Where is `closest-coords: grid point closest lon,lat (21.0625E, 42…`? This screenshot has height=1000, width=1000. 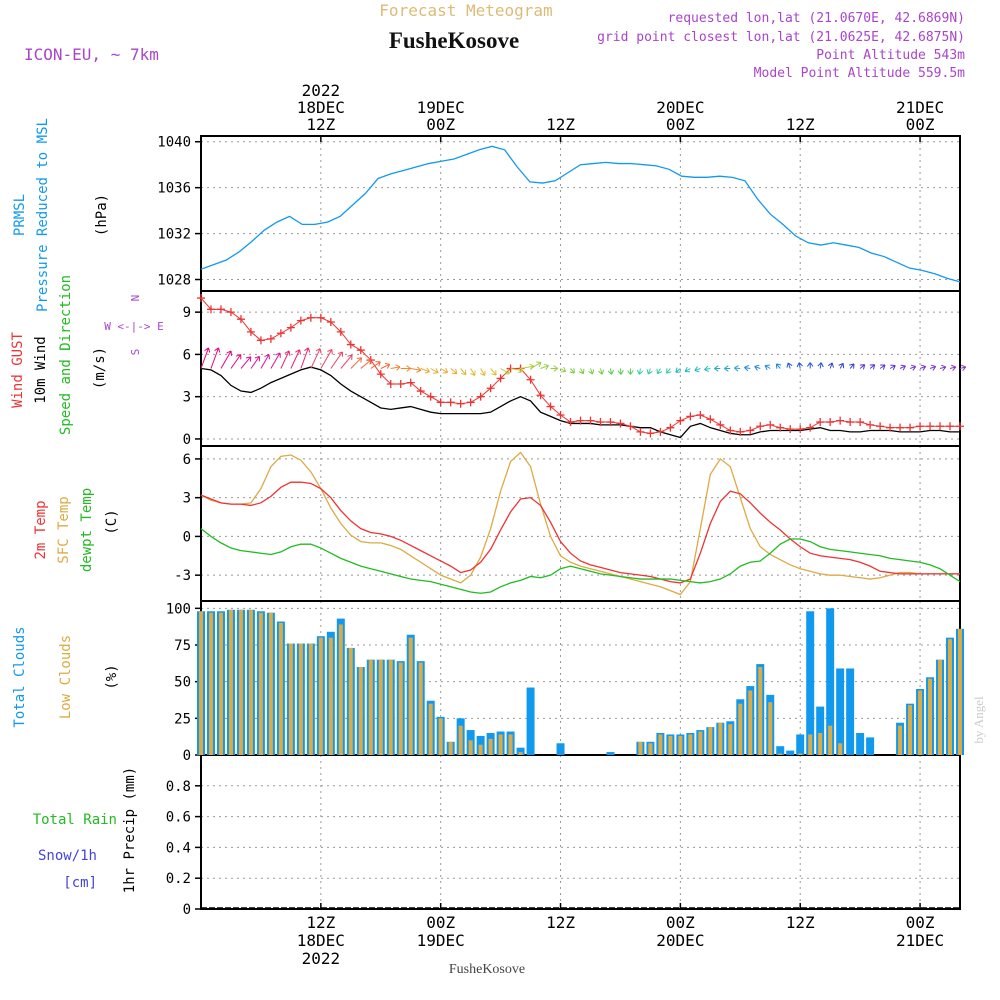
closest-coords: grid point closest lon,lat (21.0625E, 42… is located at coordinates (781, 37).